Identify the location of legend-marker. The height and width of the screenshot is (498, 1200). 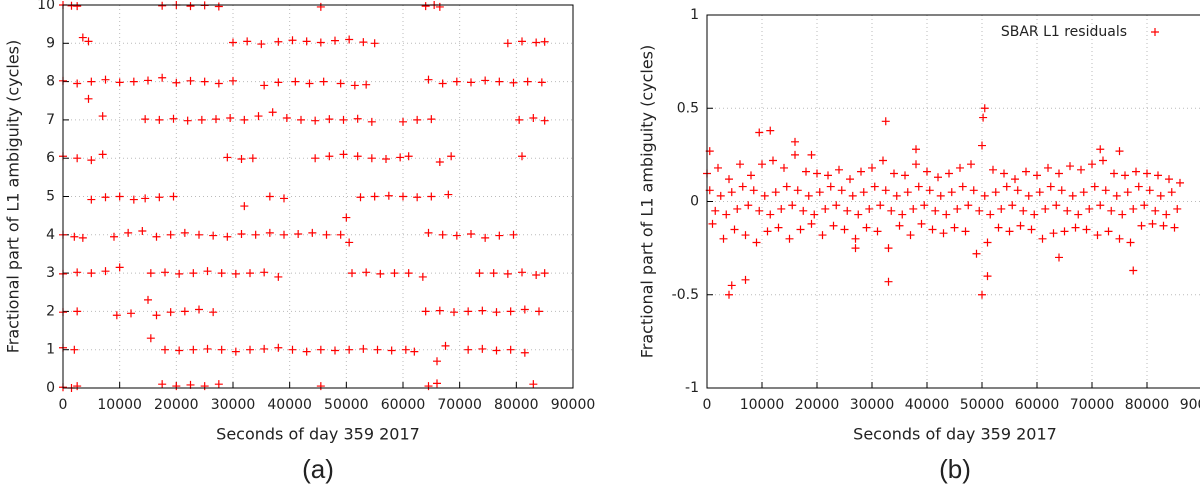
(1155, 32).